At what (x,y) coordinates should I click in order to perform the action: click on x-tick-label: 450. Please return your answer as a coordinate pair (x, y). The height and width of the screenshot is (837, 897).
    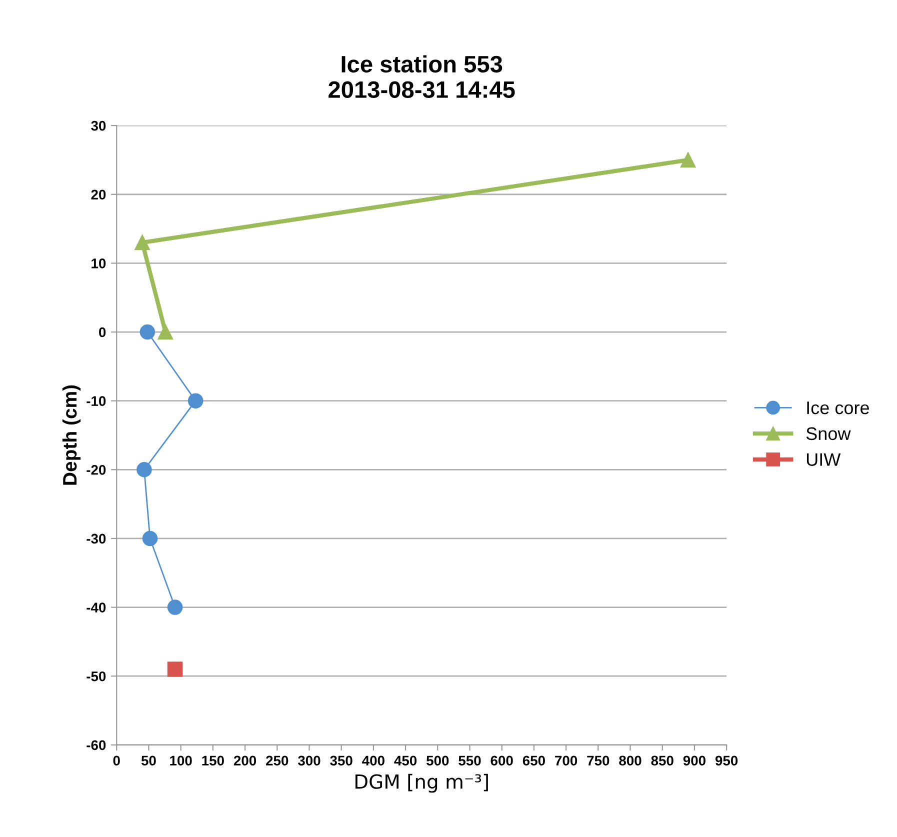
    Looking at the image, I should click on (405, 761).